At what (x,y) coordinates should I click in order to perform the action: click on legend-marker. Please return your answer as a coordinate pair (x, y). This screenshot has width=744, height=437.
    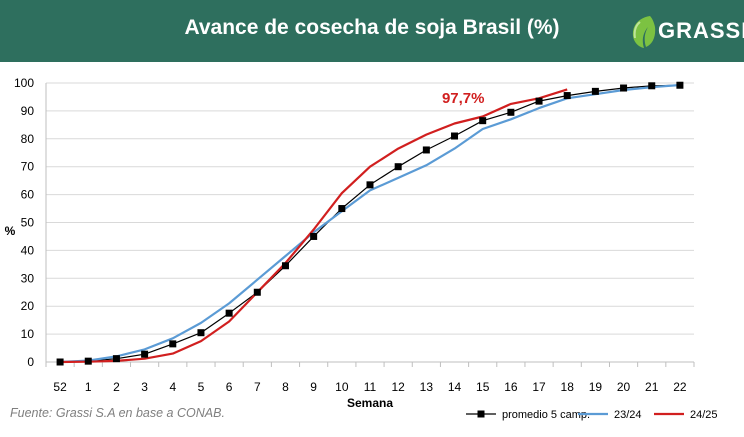
    Looking at the image, I should click on (481, 414).